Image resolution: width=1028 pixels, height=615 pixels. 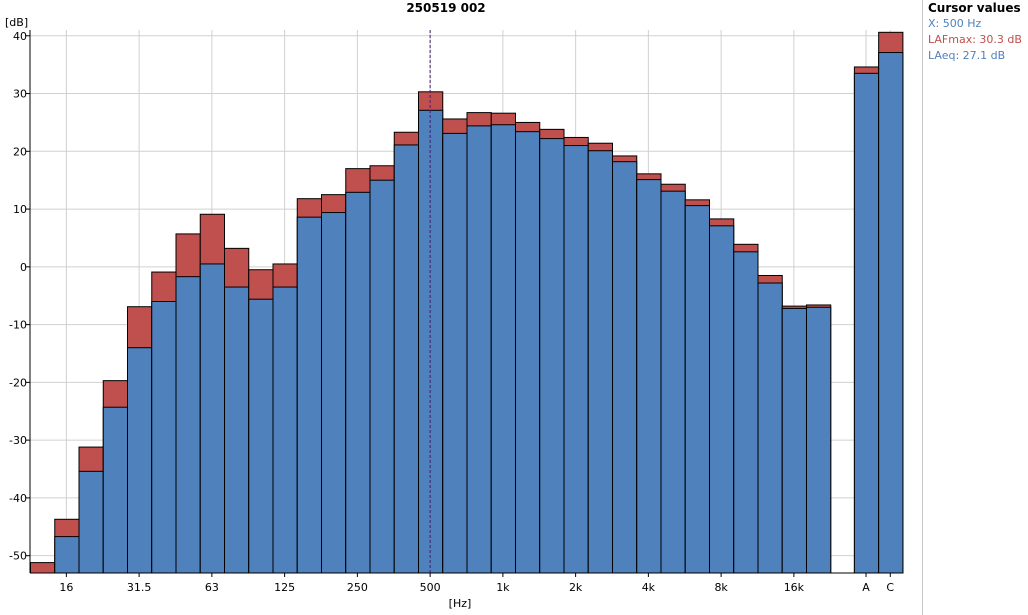 I want to click on y-tick-label: 30, so click(x=20, y=94).